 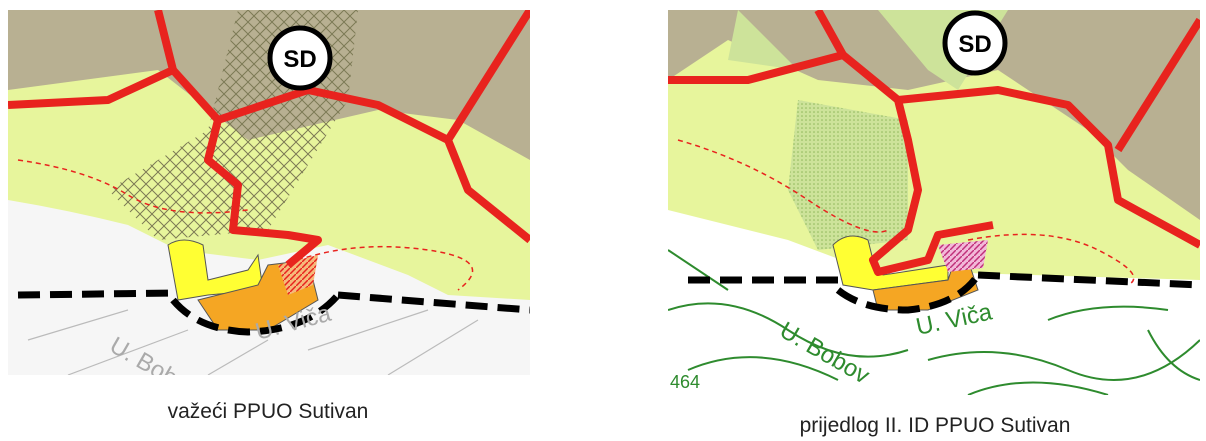 I want to click on elevation-label: 464, so click(x=685, y=382).